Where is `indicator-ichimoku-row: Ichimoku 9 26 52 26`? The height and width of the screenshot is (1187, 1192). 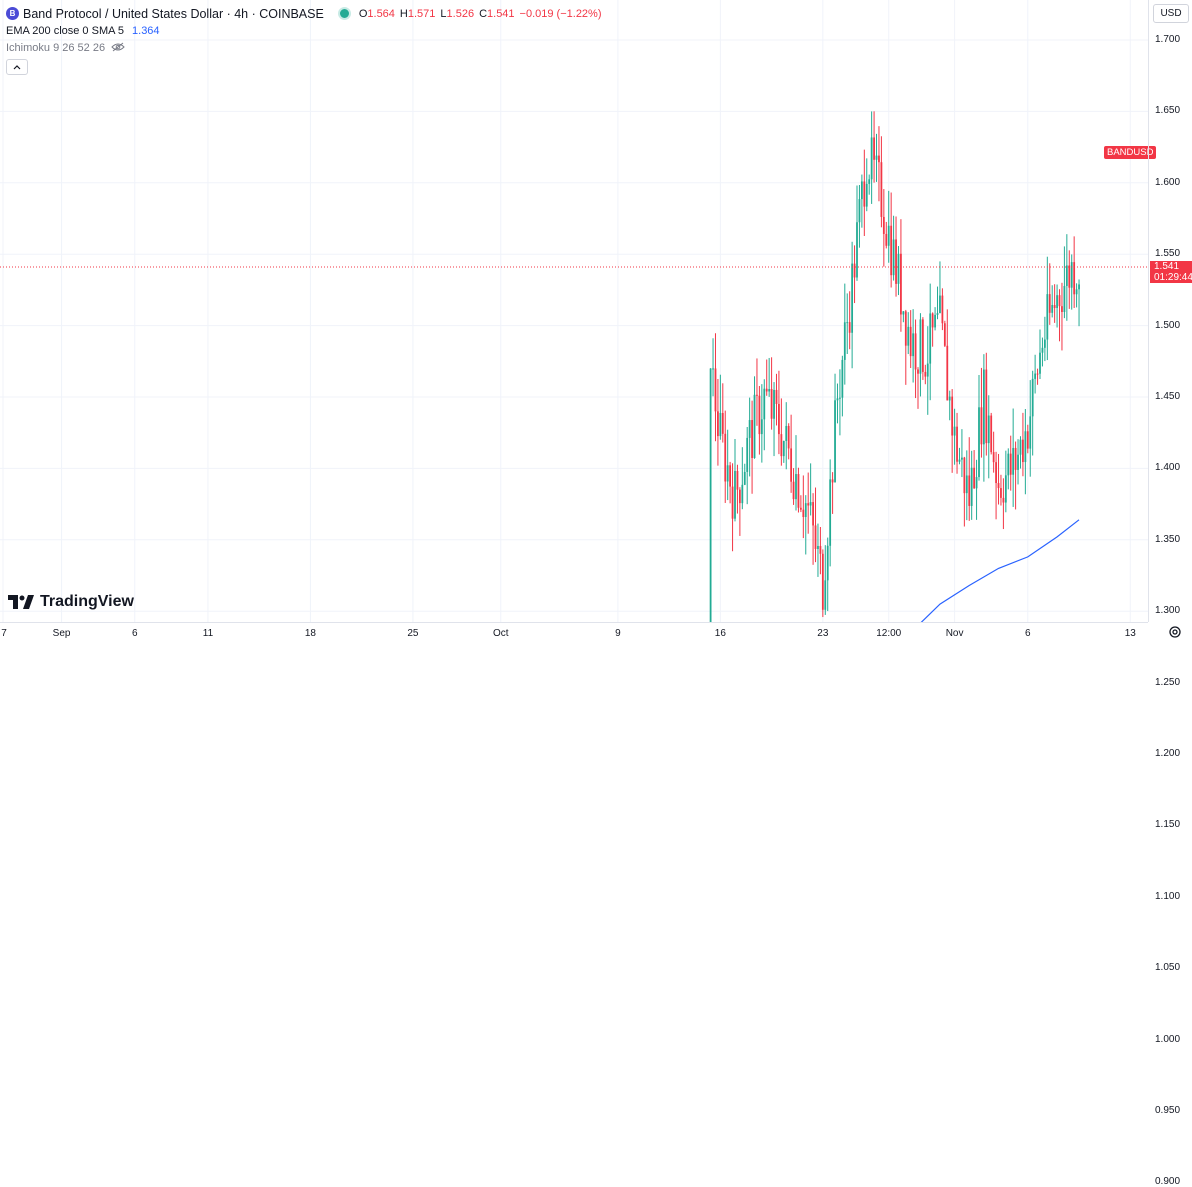
indicator-ichimoku-row: Ichimoku 9 26 52 26 is located at coordinates (306, 47).